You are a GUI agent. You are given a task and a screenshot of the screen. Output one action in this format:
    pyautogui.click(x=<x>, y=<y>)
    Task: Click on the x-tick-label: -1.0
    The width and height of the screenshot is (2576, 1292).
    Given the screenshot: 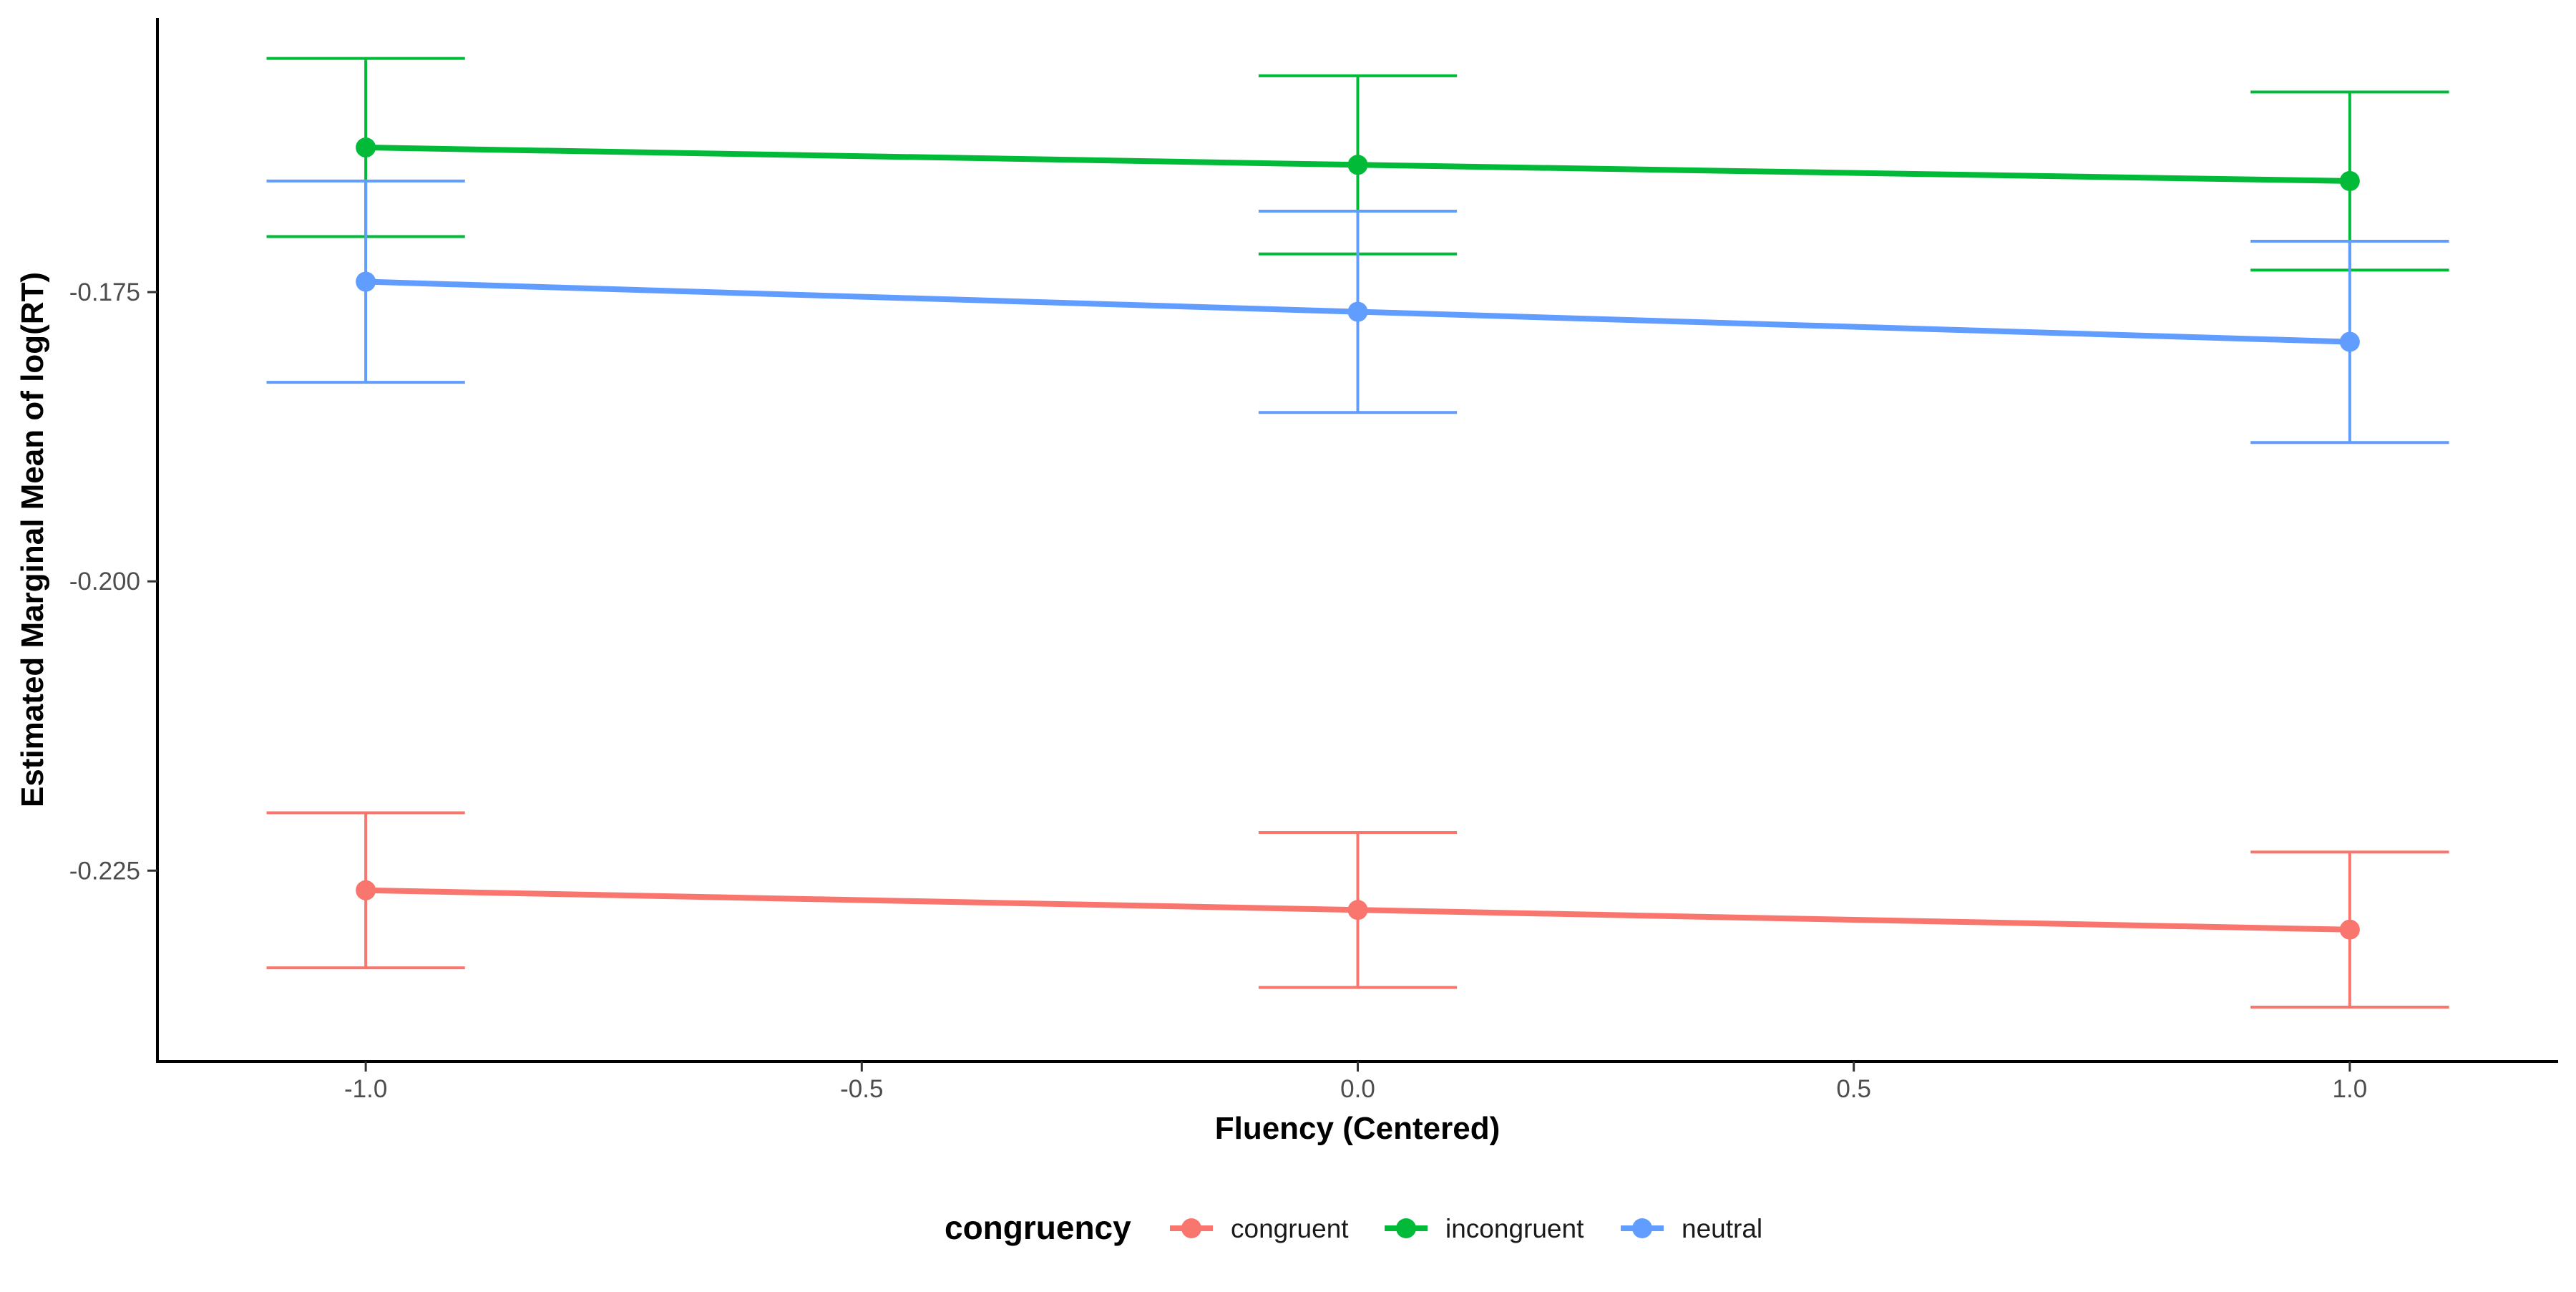 What is the action you would take?
    pyautogui.click(x=365, y=1089)
    